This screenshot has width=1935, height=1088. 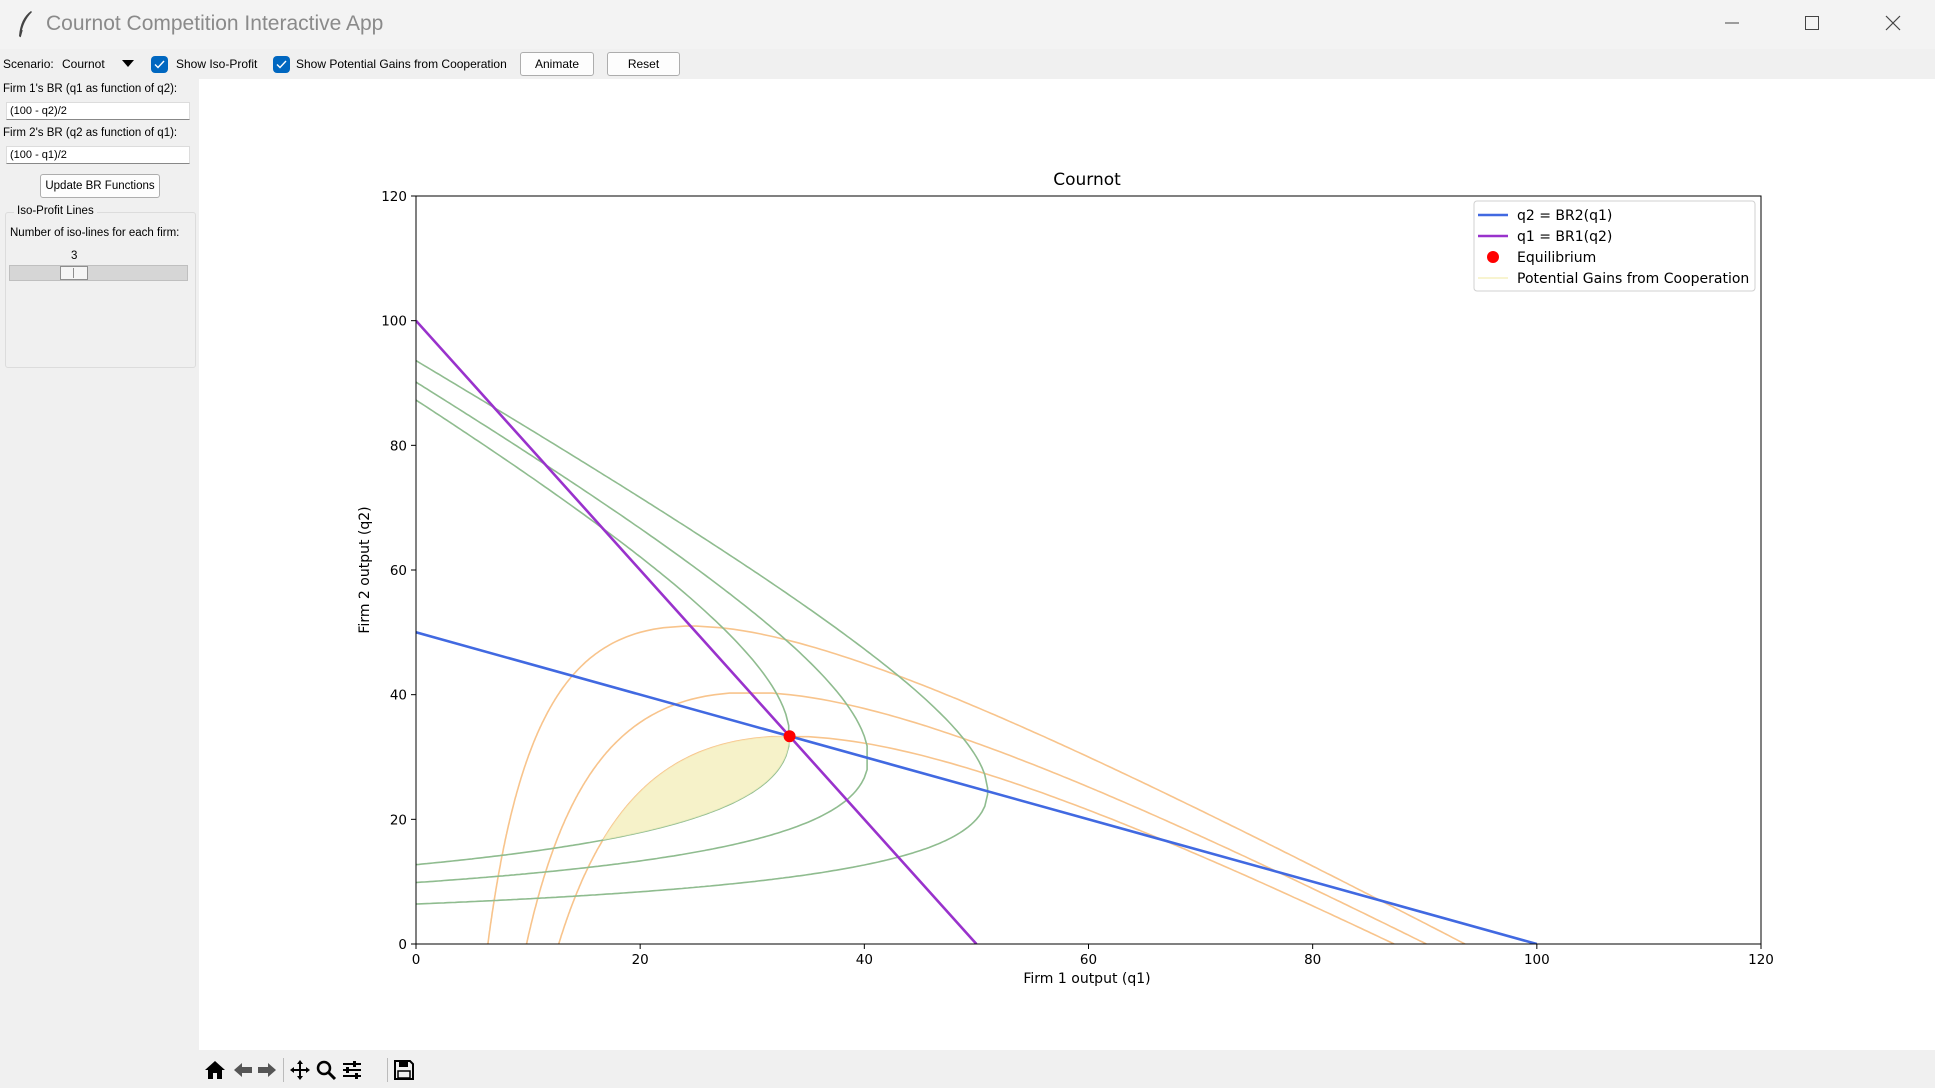 I want to click on iso-profit-group: Iso-Profit Lines, so click(x=100, y=286).